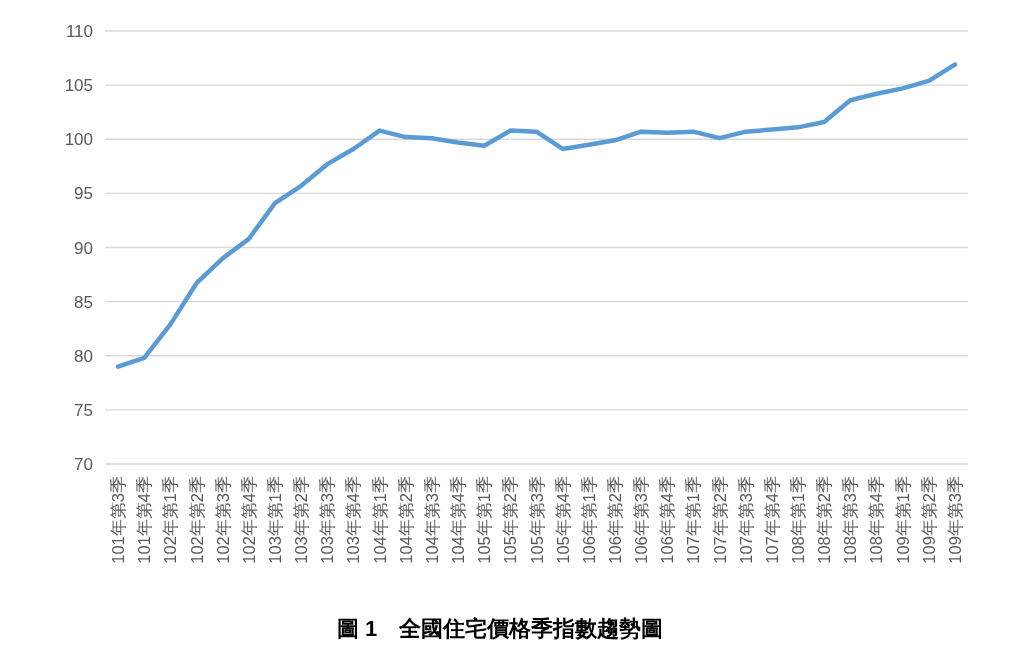 The height and width of the screenshot is (646, 1024). I want to click on x-tick-label: 102年第3季, so click(222, 520).